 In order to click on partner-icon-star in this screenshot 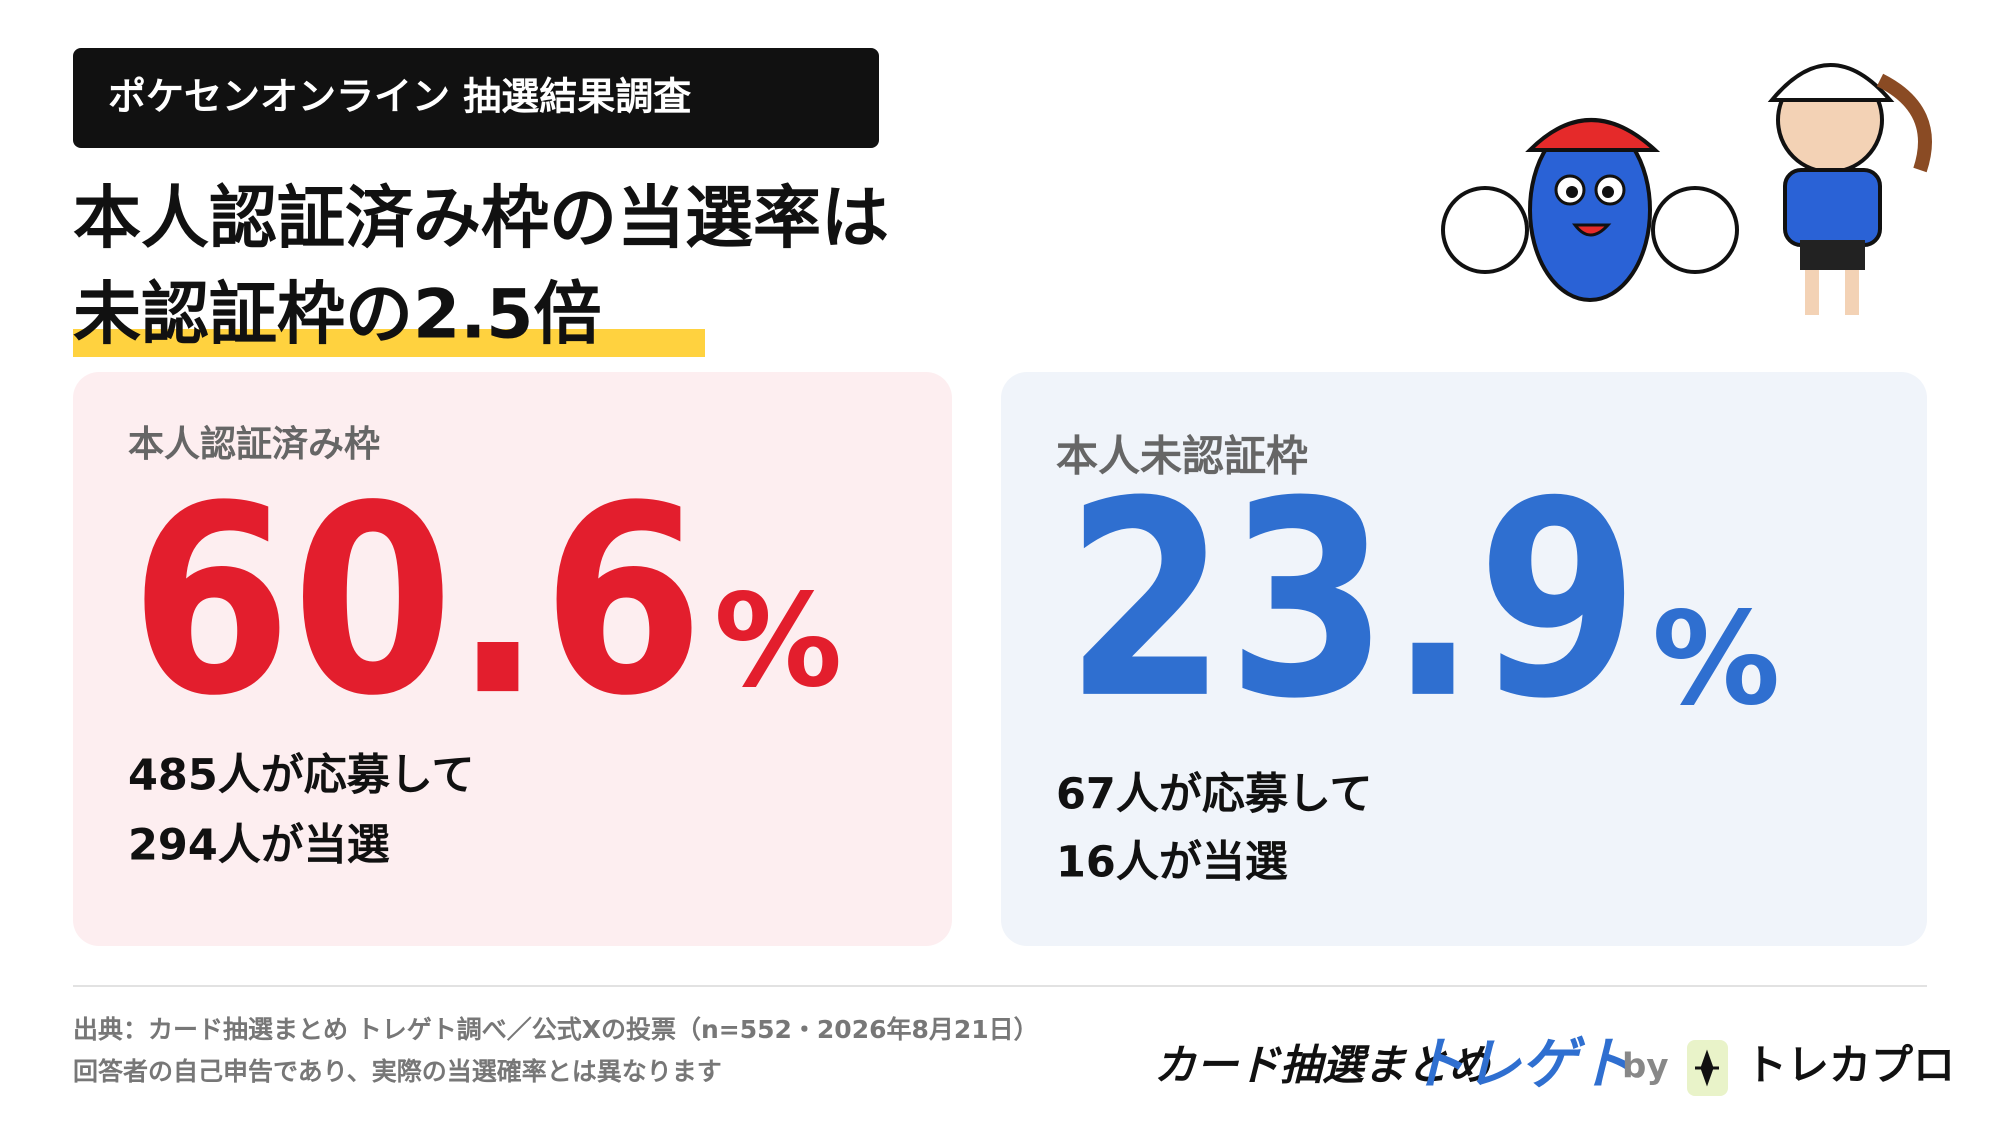, I will do `click(1707, 1068)`.